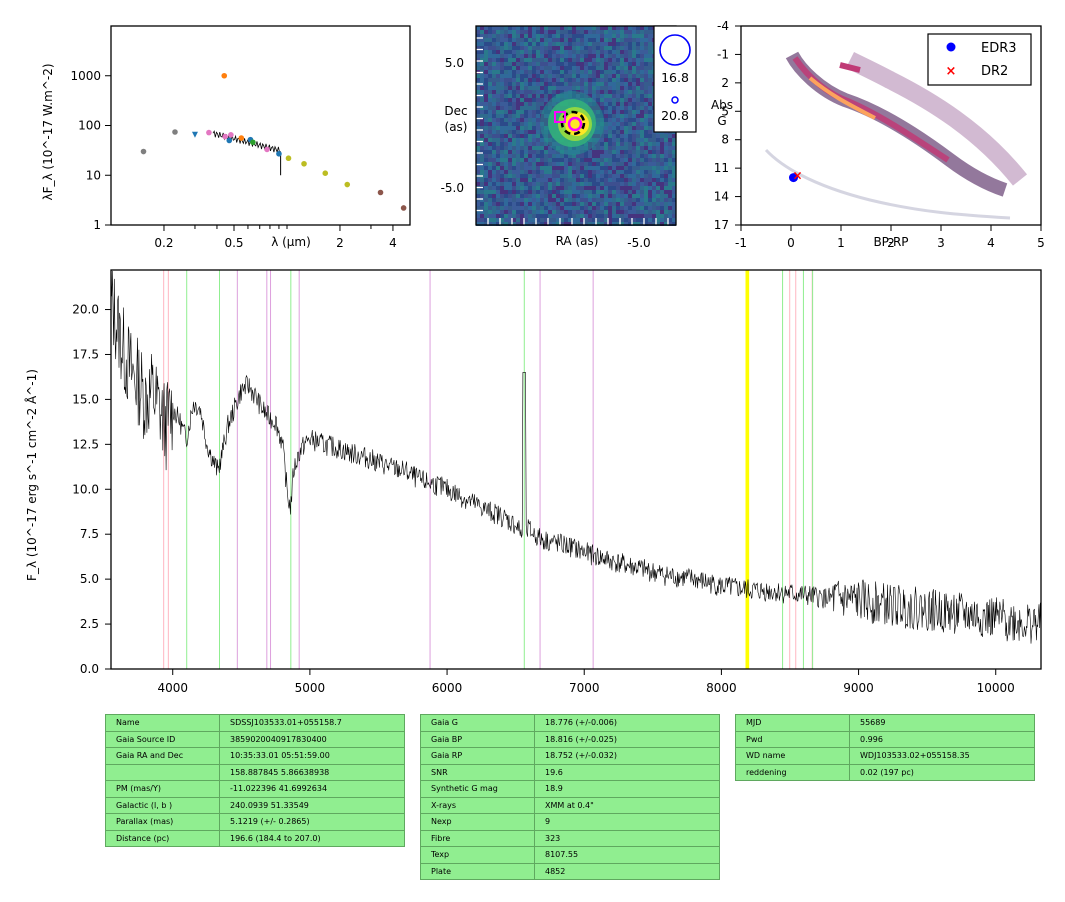  What do you see at coordinates (996, 688) in the screenshot?
I see `spectrum-x-tick-label: 10000` at bounding box center [996, 688].